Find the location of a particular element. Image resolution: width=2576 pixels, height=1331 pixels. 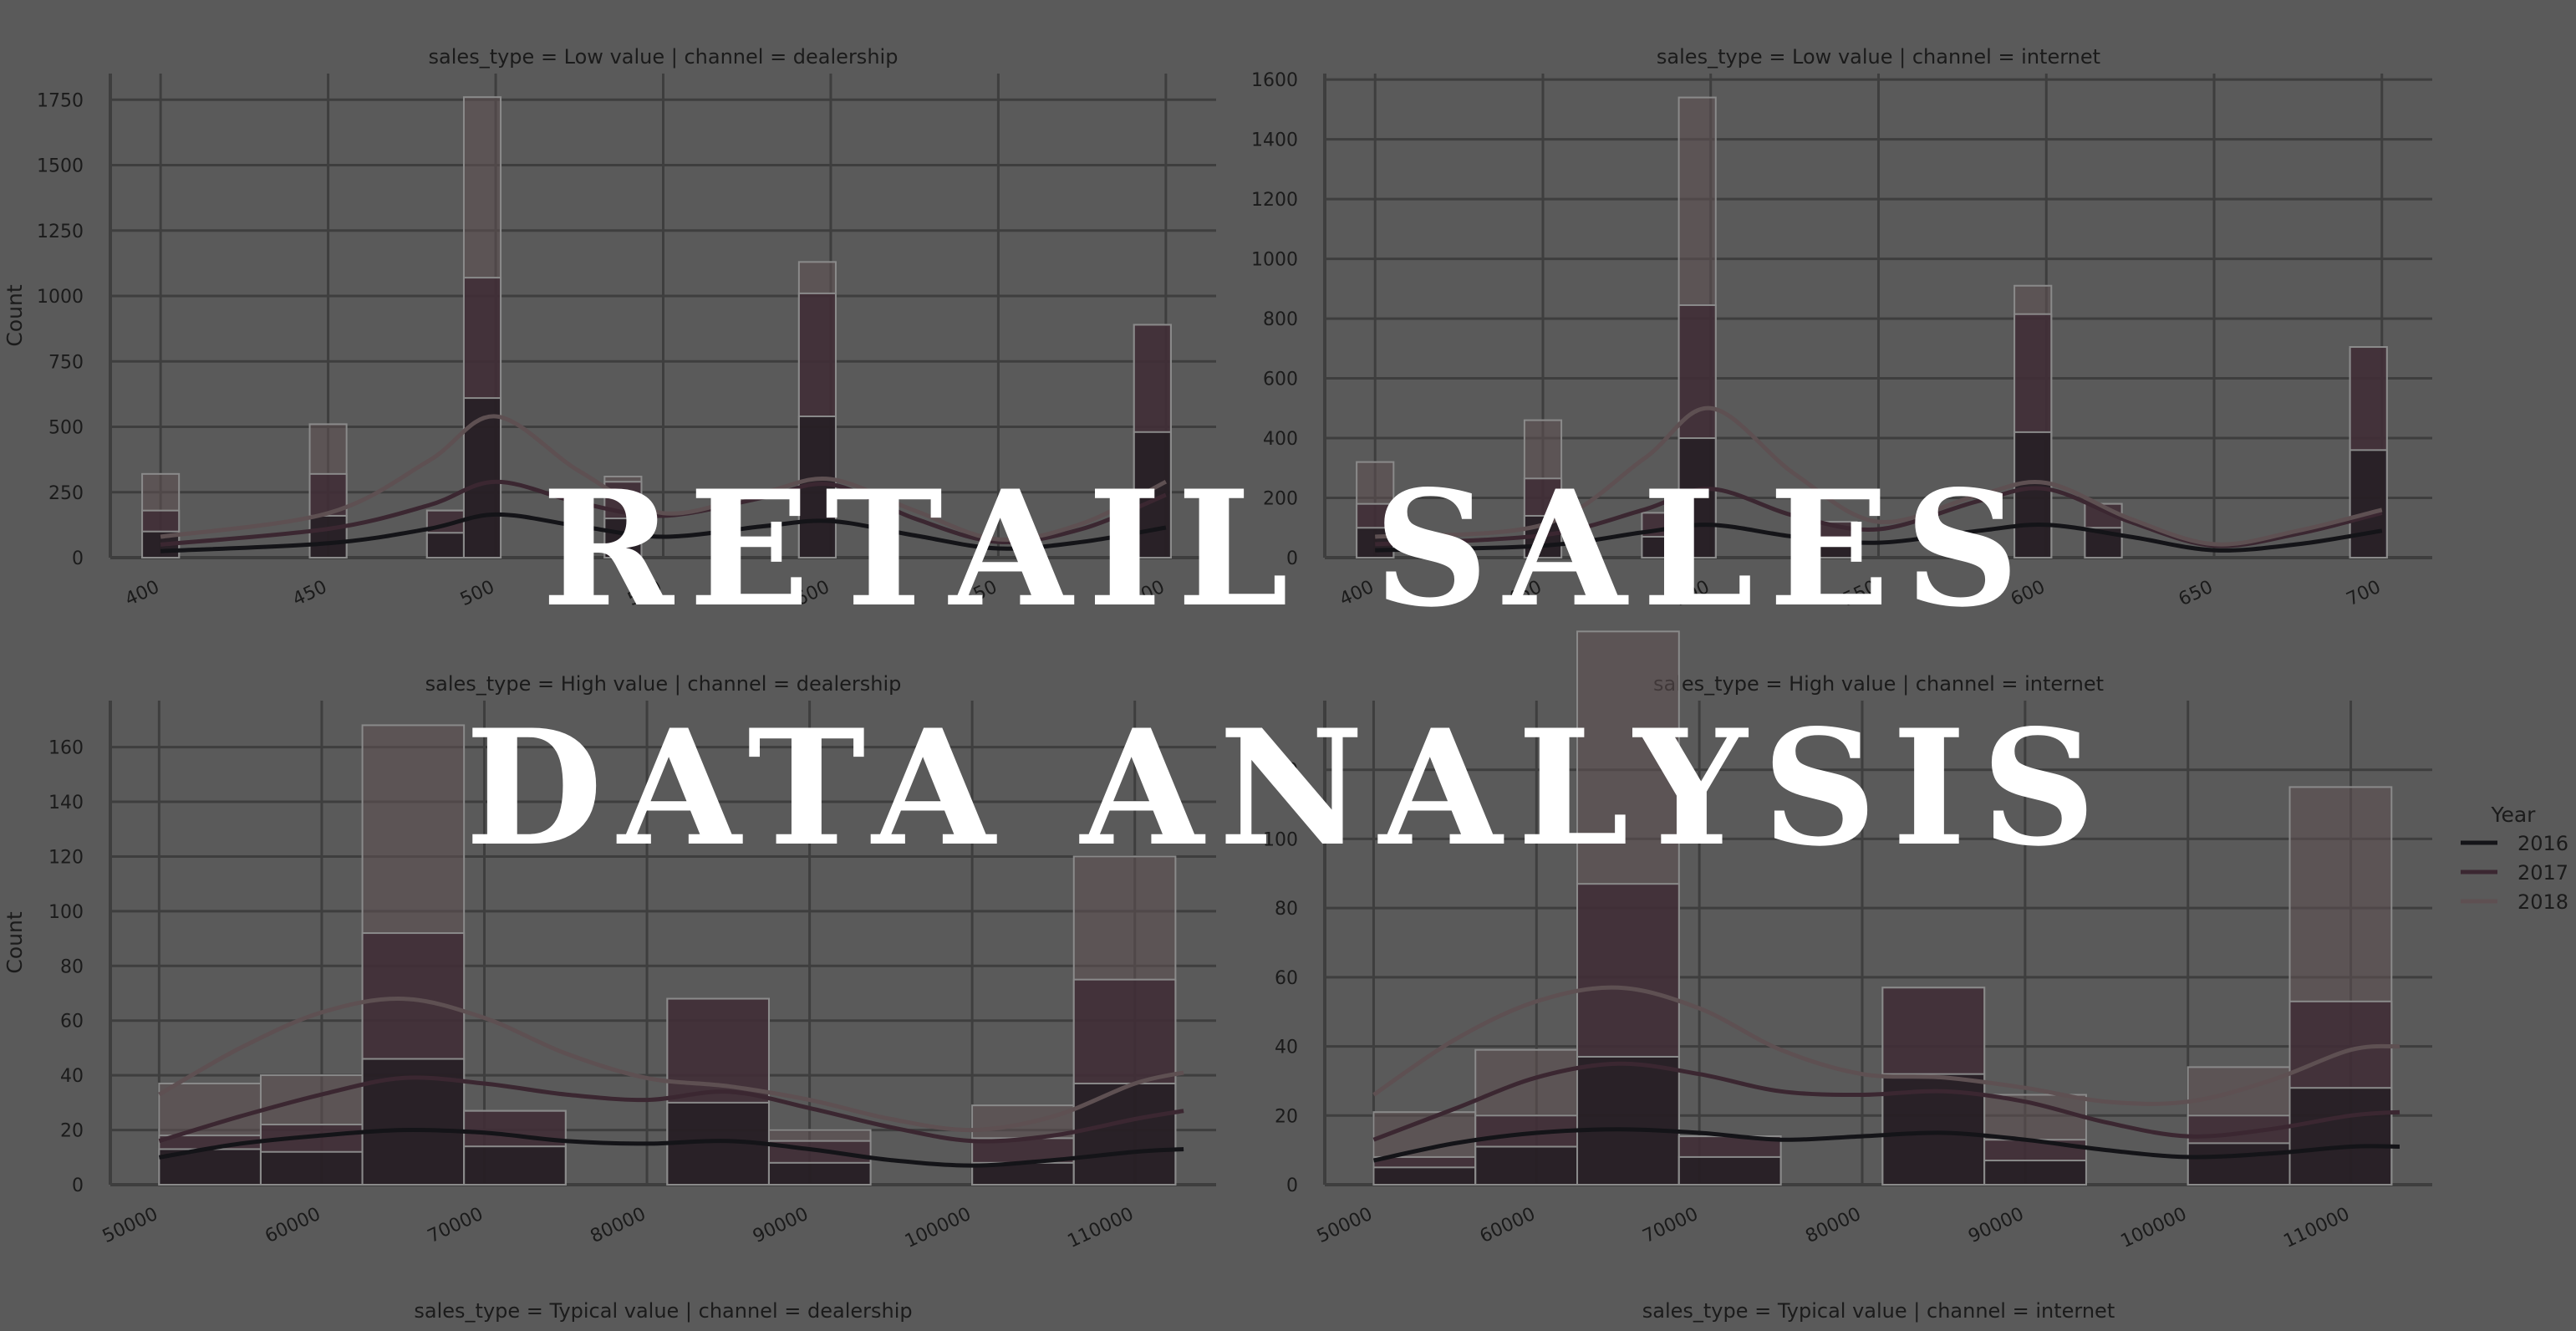

y-tick-label: 800 is located at coordinates (1280, 319).